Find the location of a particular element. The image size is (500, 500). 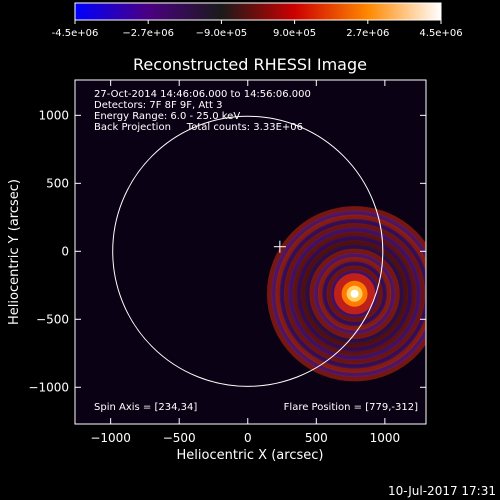

chart-title: Reconstructed RHESSI Image is located at coordinates (250, 64).